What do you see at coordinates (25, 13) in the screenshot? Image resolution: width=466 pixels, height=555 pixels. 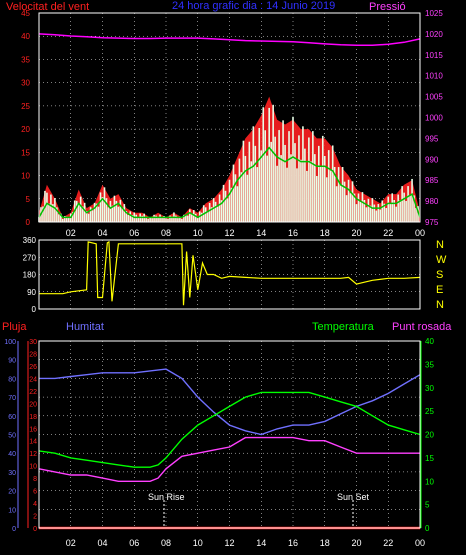 I see `top-left-tick-label: 45` at bounding box center [25, 13].